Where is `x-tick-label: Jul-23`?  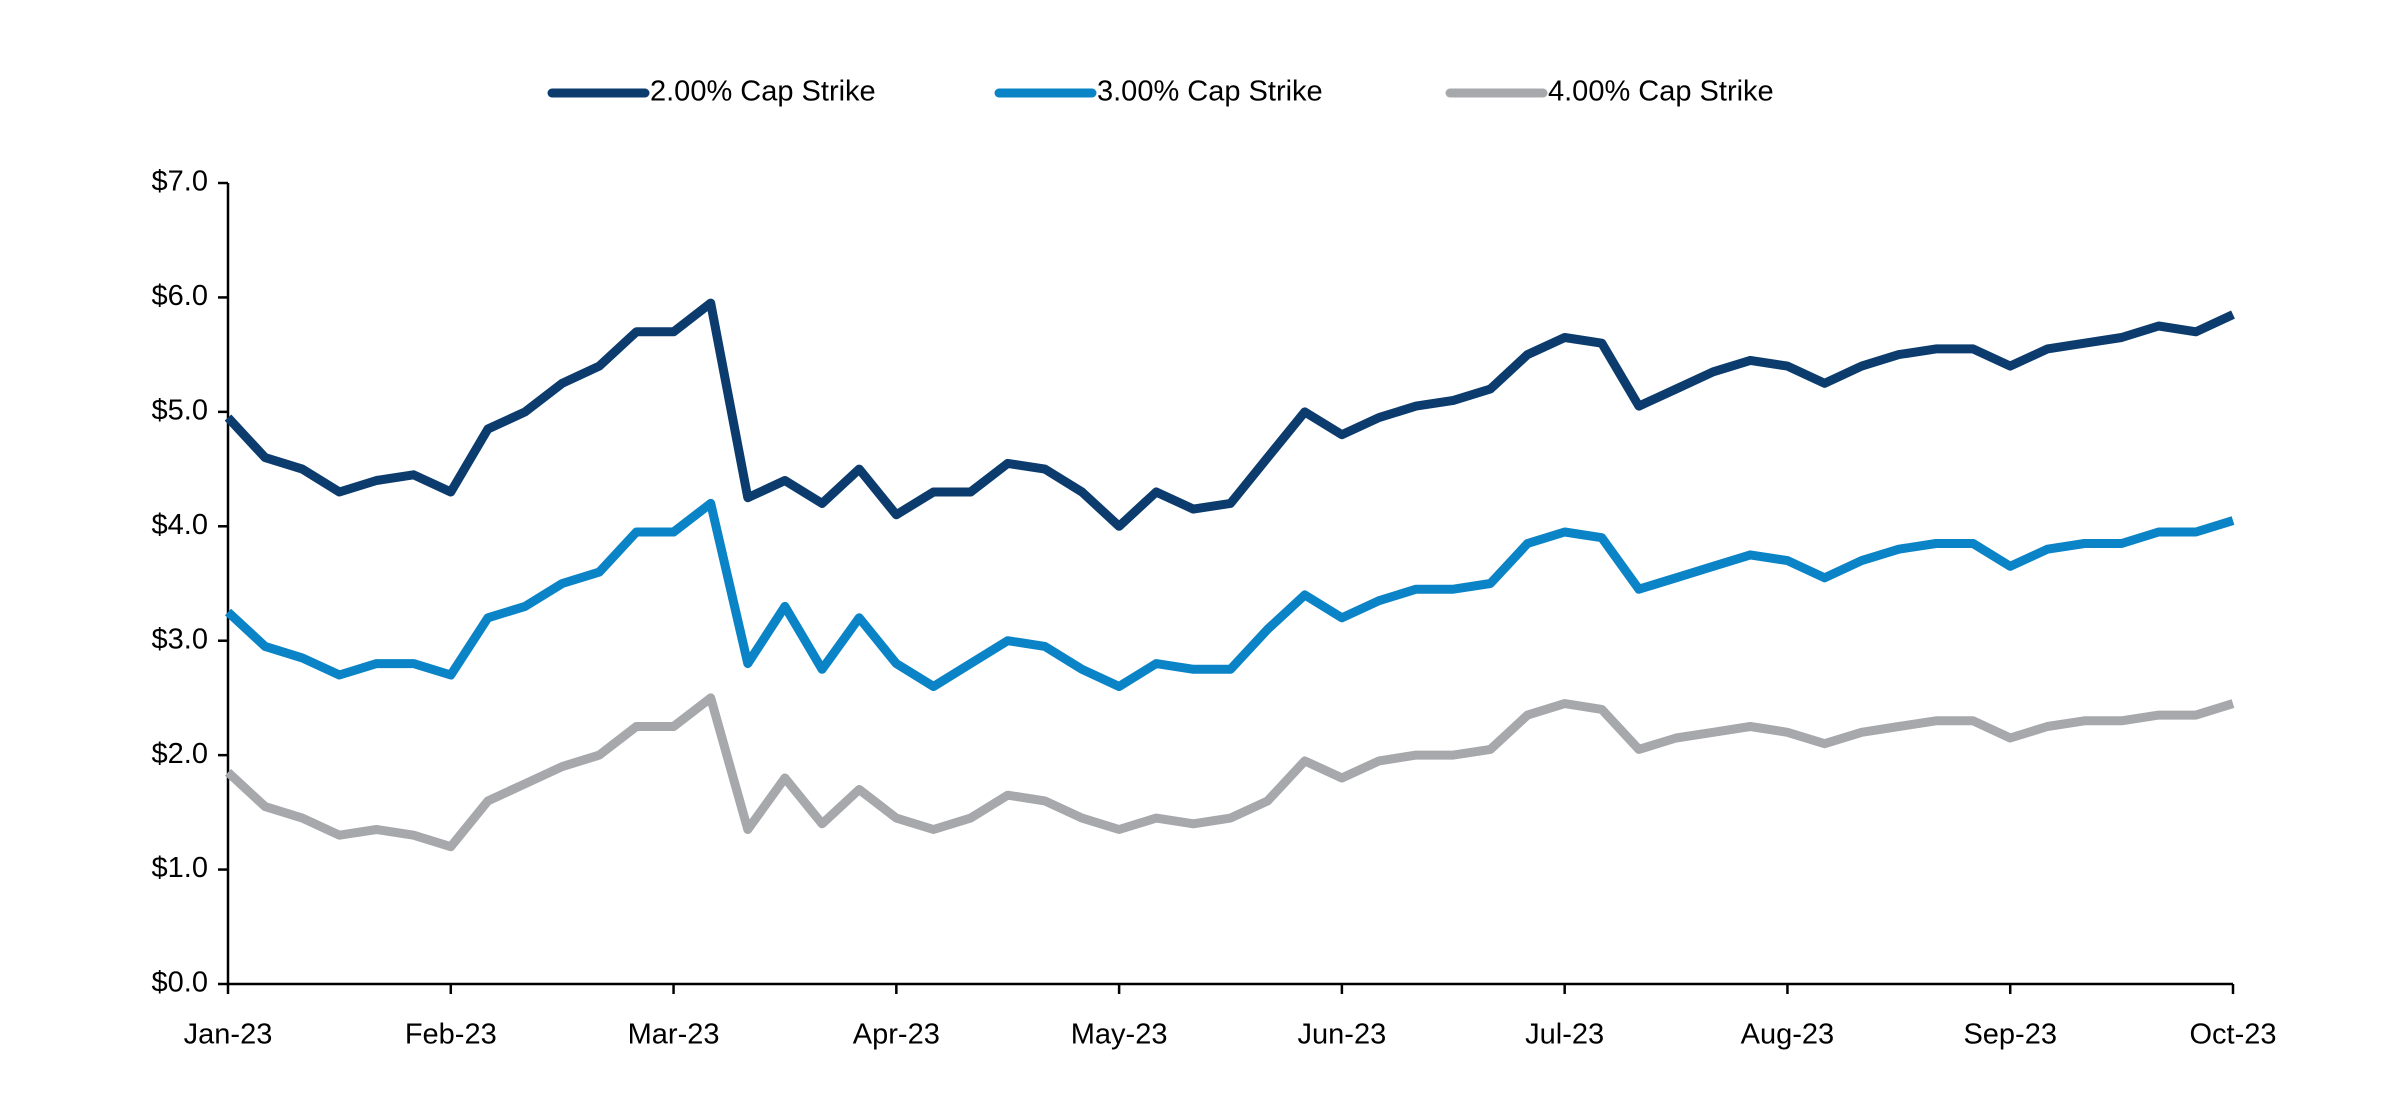
x-tick-label: Jul-23 is located at coordinates (1564, 1035).